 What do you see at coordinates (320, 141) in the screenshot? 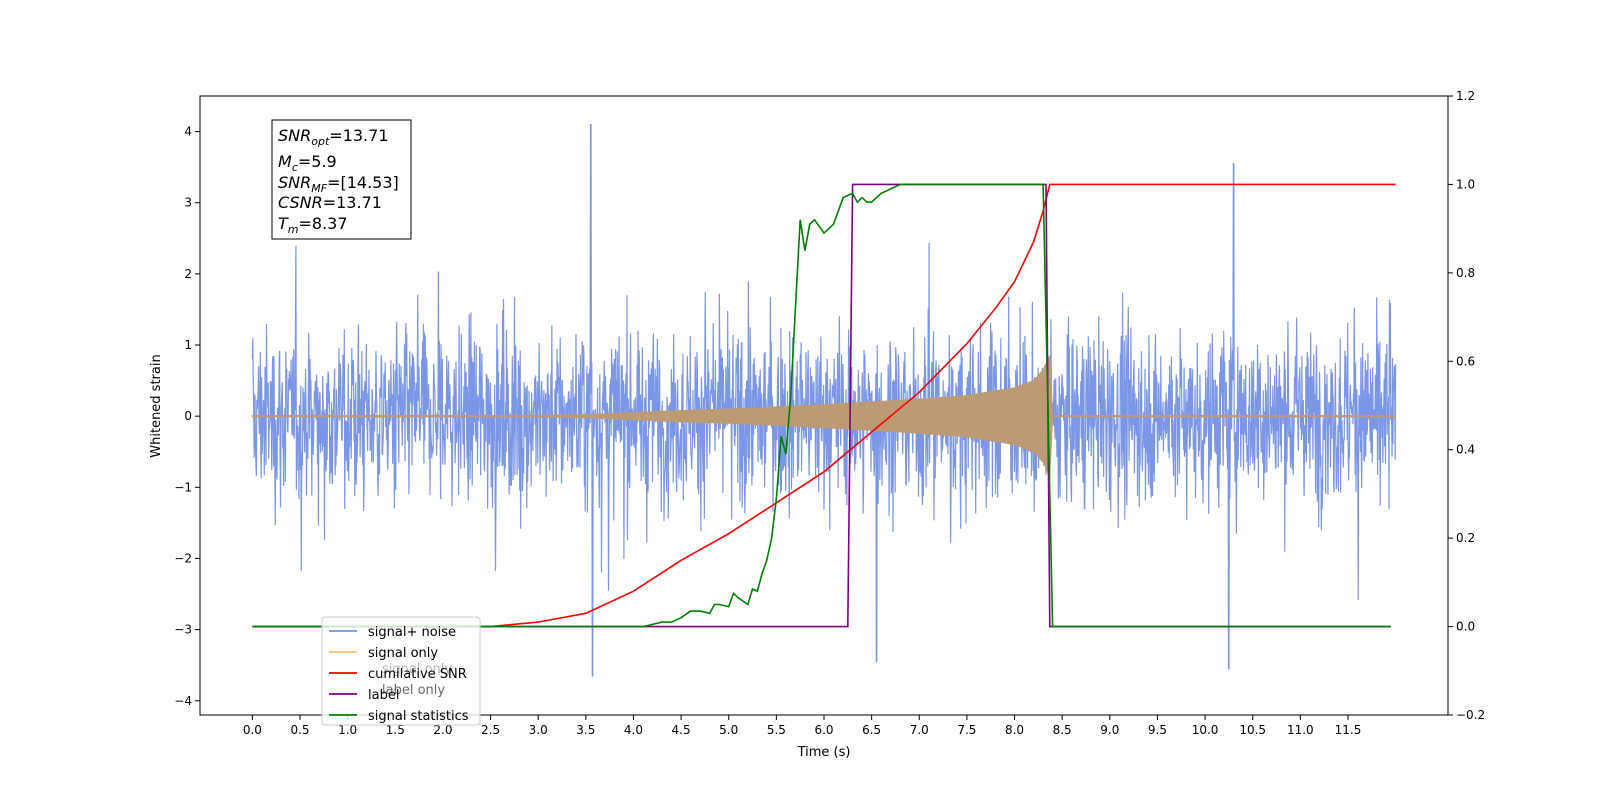
I see `info-box-subscript: opt` at bounding box center [320, 141].